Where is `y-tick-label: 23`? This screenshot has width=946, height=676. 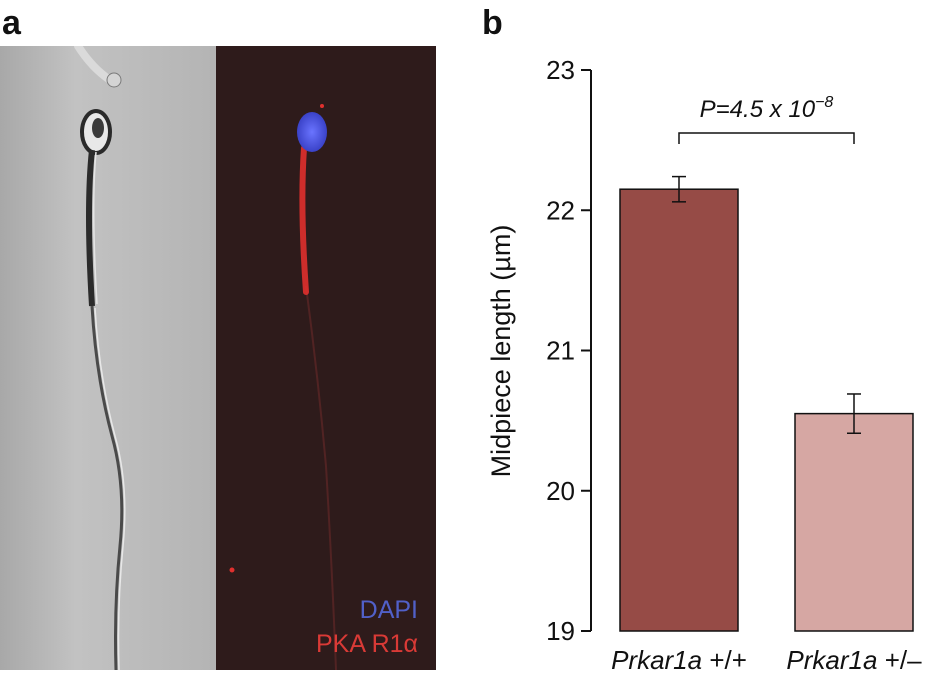
y-tick-label: 23 is located at coordinates (560, 70).